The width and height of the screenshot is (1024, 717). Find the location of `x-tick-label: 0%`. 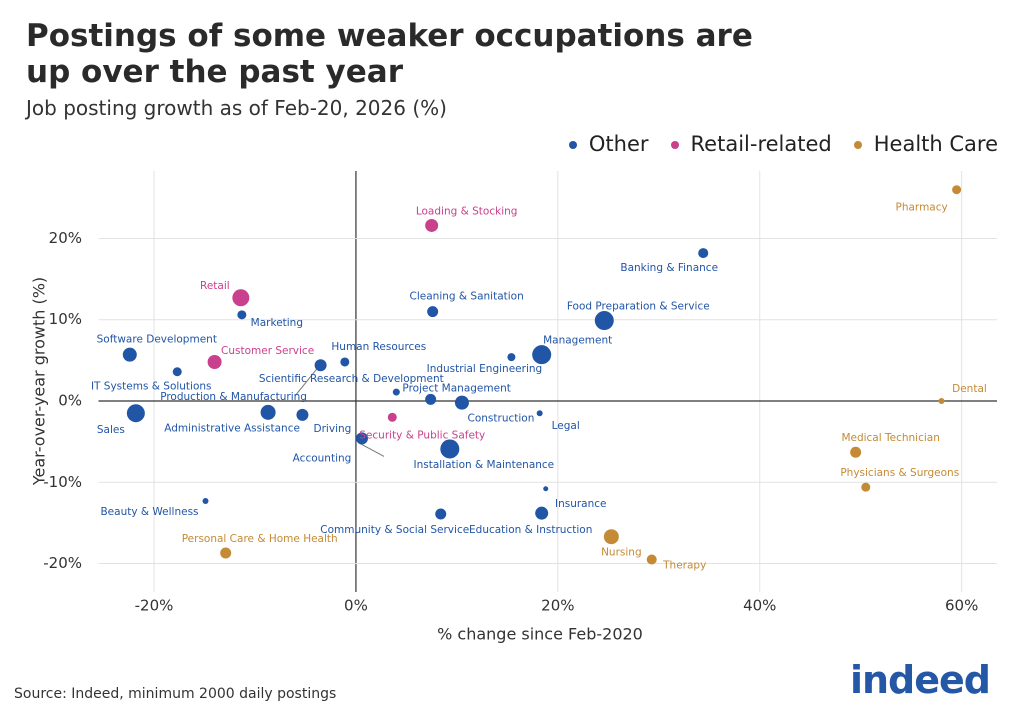

x-tick-label: 0% is located at coordinates (356, 606).